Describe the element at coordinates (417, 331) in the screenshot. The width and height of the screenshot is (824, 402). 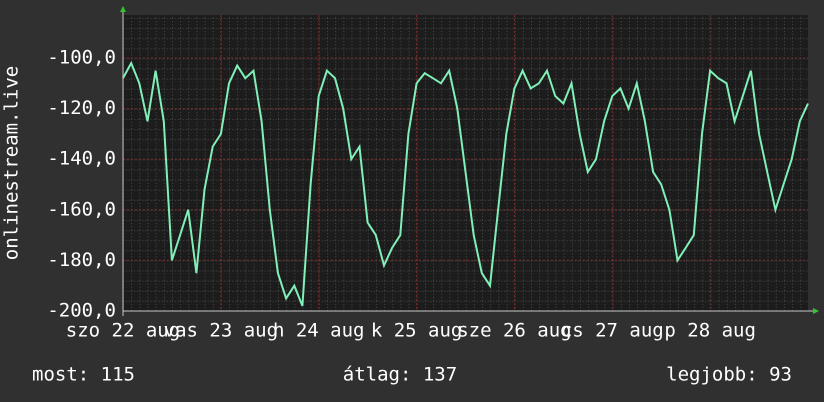
I see `x-tick-label: k 25 aug` at that location.